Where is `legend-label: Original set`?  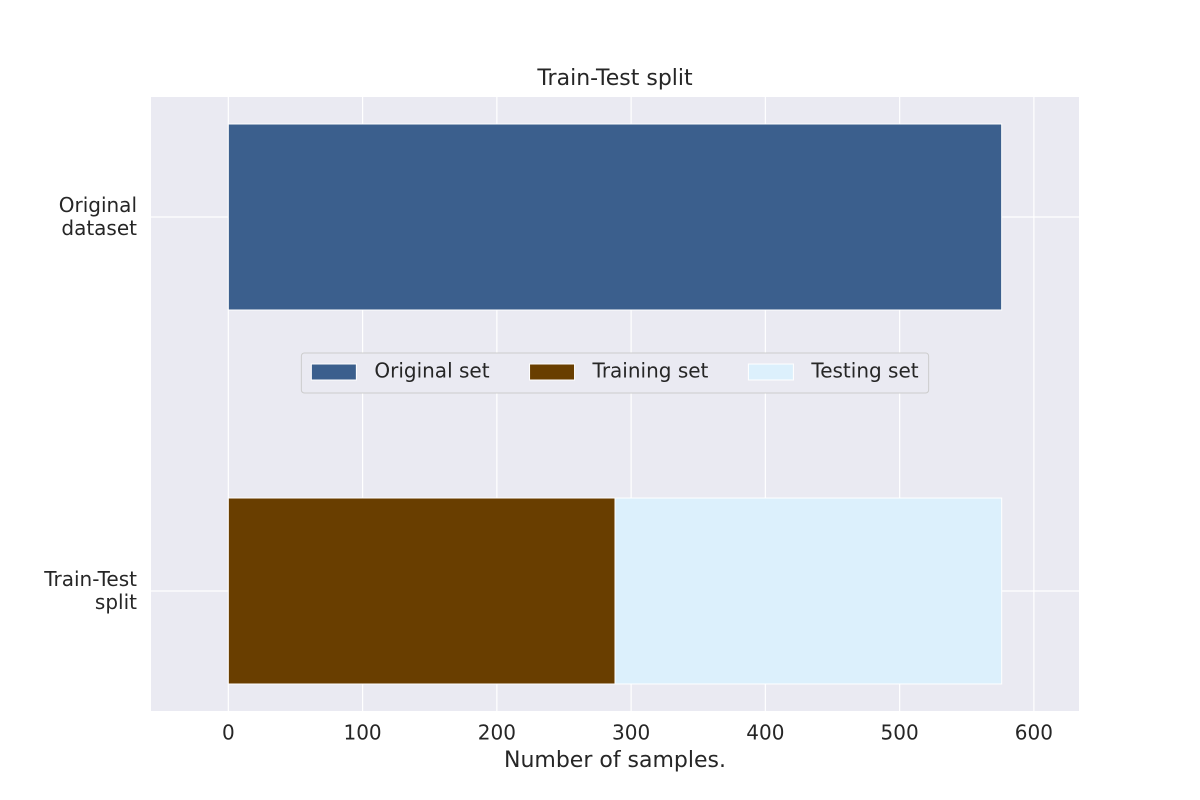
legend-label: Original set is located at coordinates (431, 371).